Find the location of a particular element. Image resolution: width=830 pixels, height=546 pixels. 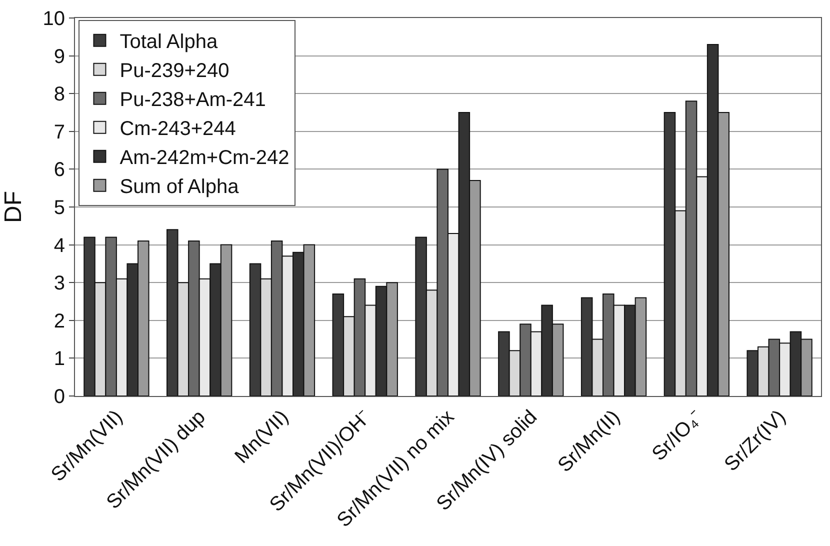

y-tick-label: 1 is located at coordinates (59, 359).